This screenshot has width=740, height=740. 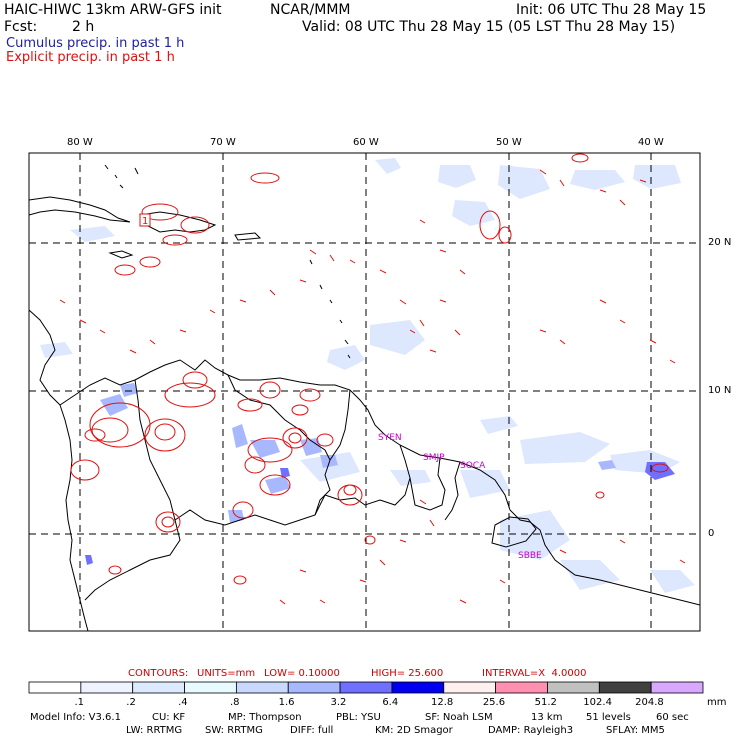 What do you see at coordinates (434, 458) in the screenshot?
I see `station-smjp: SMJP` at bounding box center [434, 458].